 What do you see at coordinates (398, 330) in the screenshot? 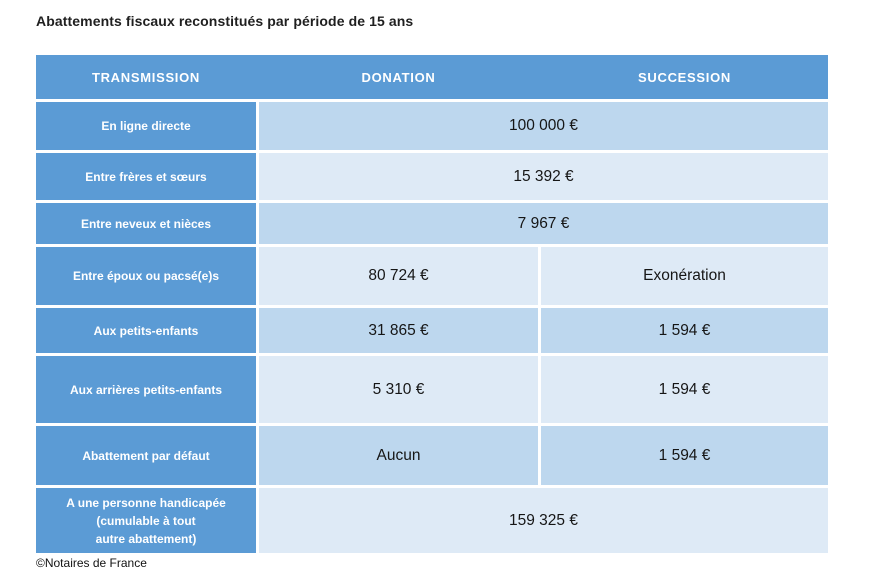
I see `donation-value-petits-enfants: 31 865 €` at bounding box center [398, 330].